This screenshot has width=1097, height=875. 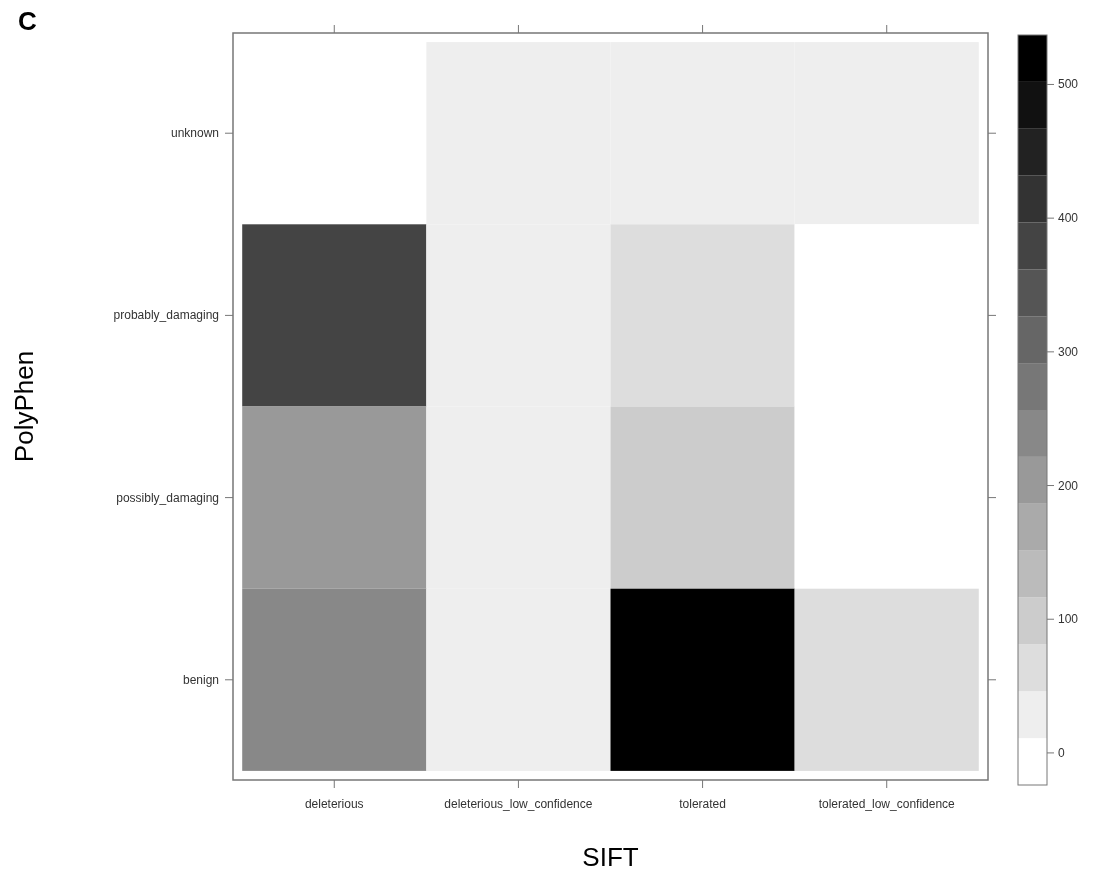 What do you see at coordinates (200, 679) in the screenshot?
I see `y-tick-label: benign` at bounding box center [200, 679].